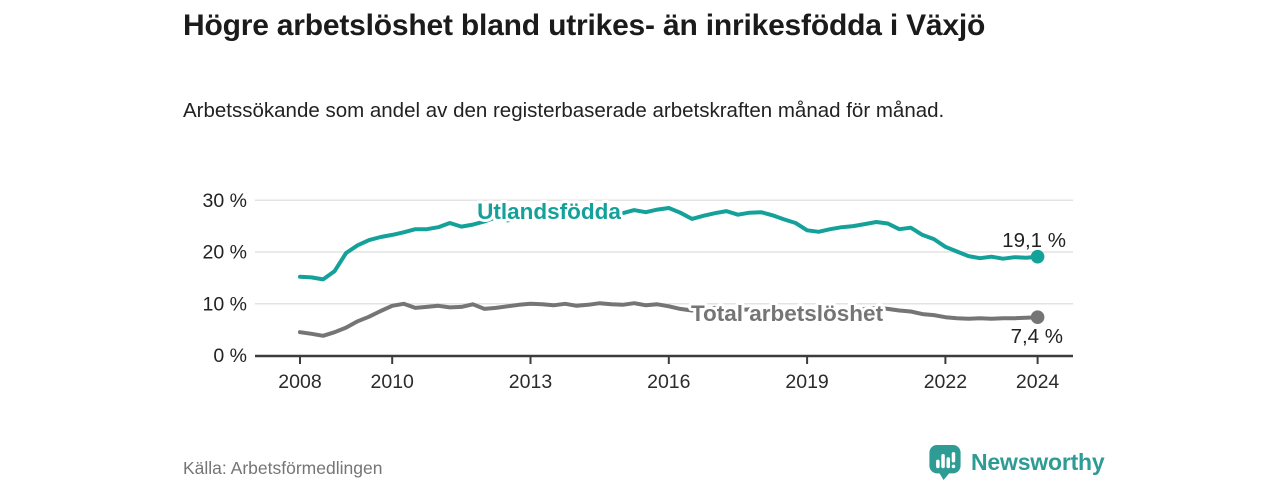 The height and width of the screenshot is (480, 1280). What do you see at coordinates (393, 382) in the screenshot?
I see `x-axis-tick-label: 2010` at bounding box center [393, 382].